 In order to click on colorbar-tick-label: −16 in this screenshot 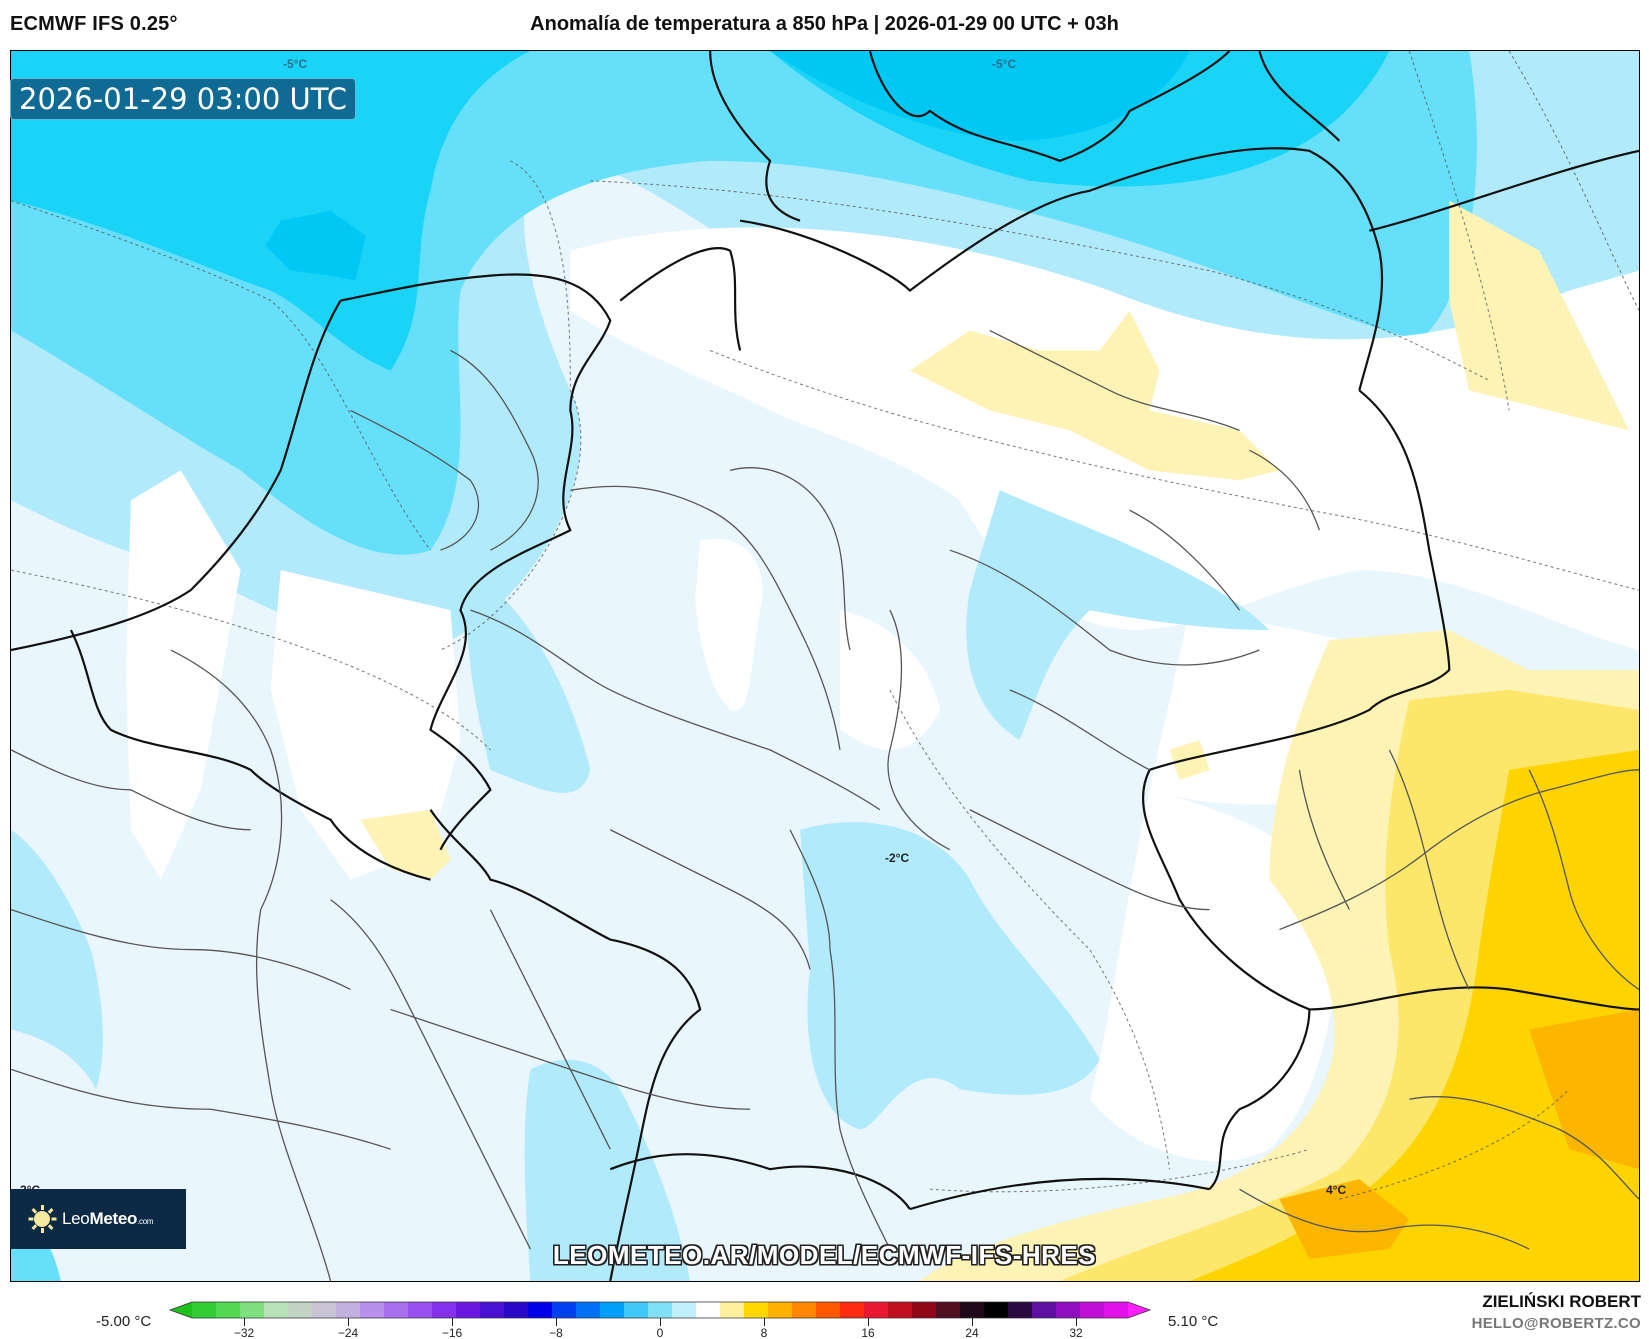, I will do `click(452, 1332)`.